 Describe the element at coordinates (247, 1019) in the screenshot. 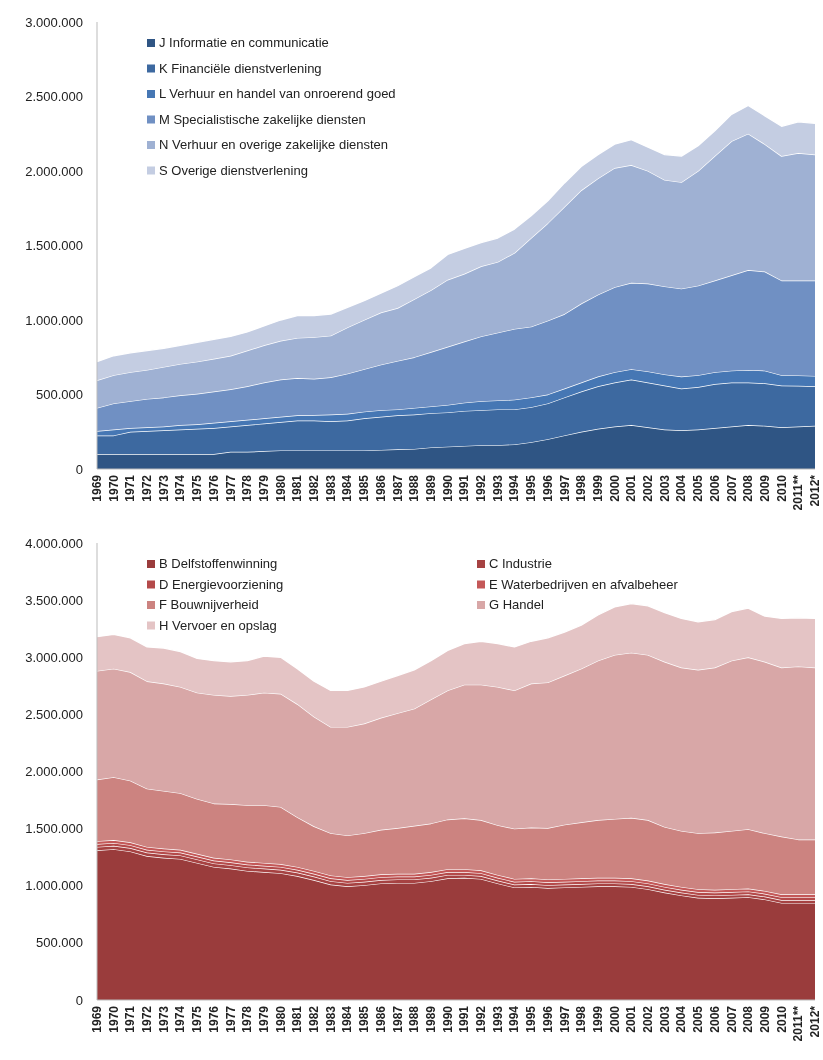

I see `x-tick-label: 1978` at that location.